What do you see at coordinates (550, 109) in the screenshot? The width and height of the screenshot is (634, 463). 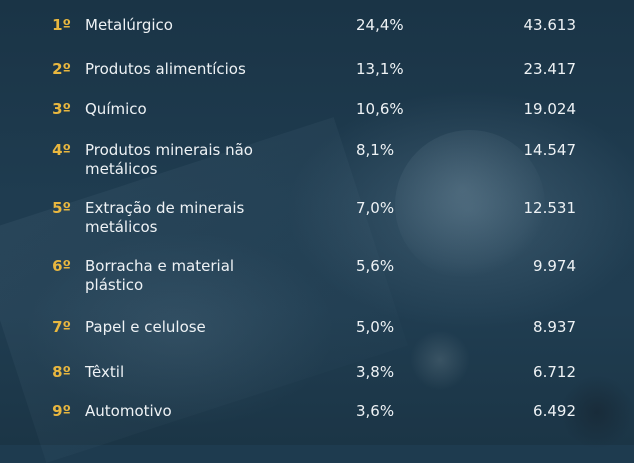 I see `sector-value: 19.024` at bounding box center [550, 109].